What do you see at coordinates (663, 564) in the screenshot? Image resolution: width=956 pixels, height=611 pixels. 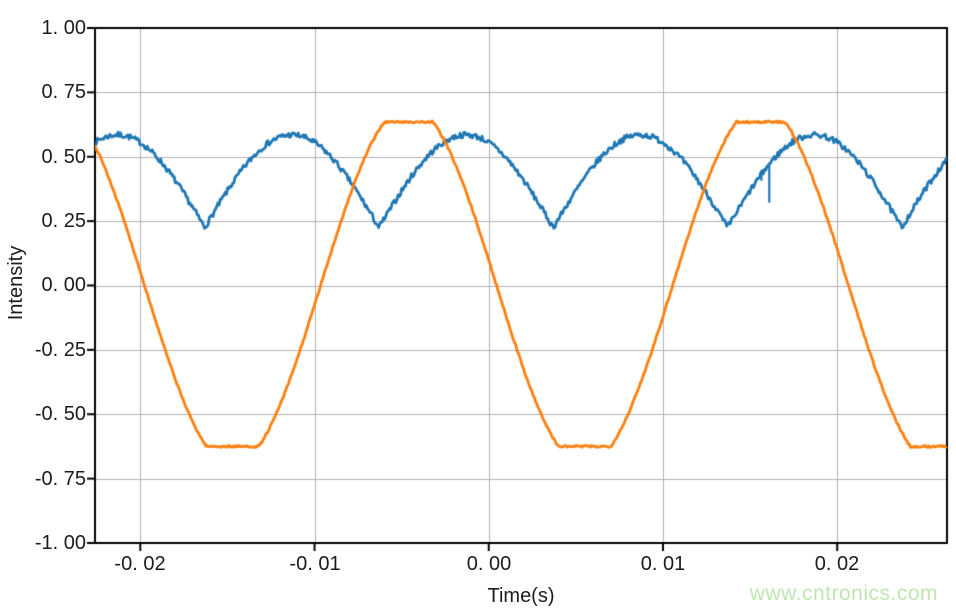 I see `x-tick-label: 0. 01` at bounding box center [663, 564].